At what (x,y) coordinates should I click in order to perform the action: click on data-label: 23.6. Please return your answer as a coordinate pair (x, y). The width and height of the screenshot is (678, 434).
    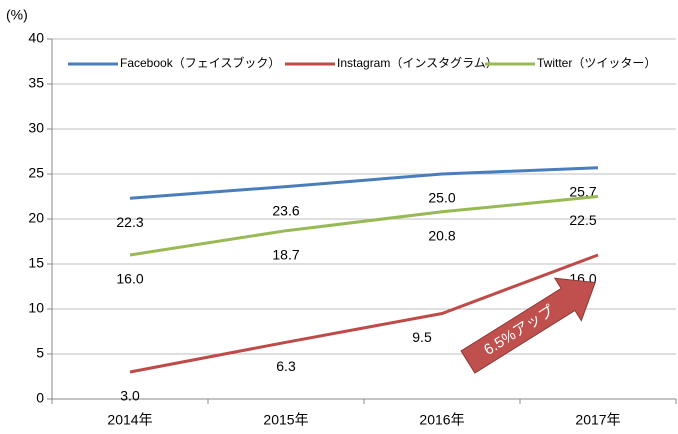
    Looking at the image, I should click on (285, 210).